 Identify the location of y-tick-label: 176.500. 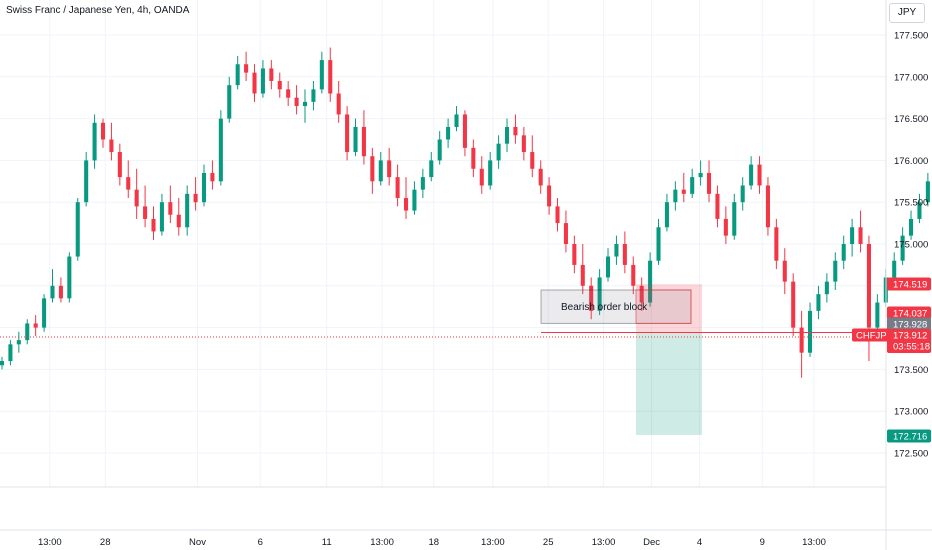
(911, 119).